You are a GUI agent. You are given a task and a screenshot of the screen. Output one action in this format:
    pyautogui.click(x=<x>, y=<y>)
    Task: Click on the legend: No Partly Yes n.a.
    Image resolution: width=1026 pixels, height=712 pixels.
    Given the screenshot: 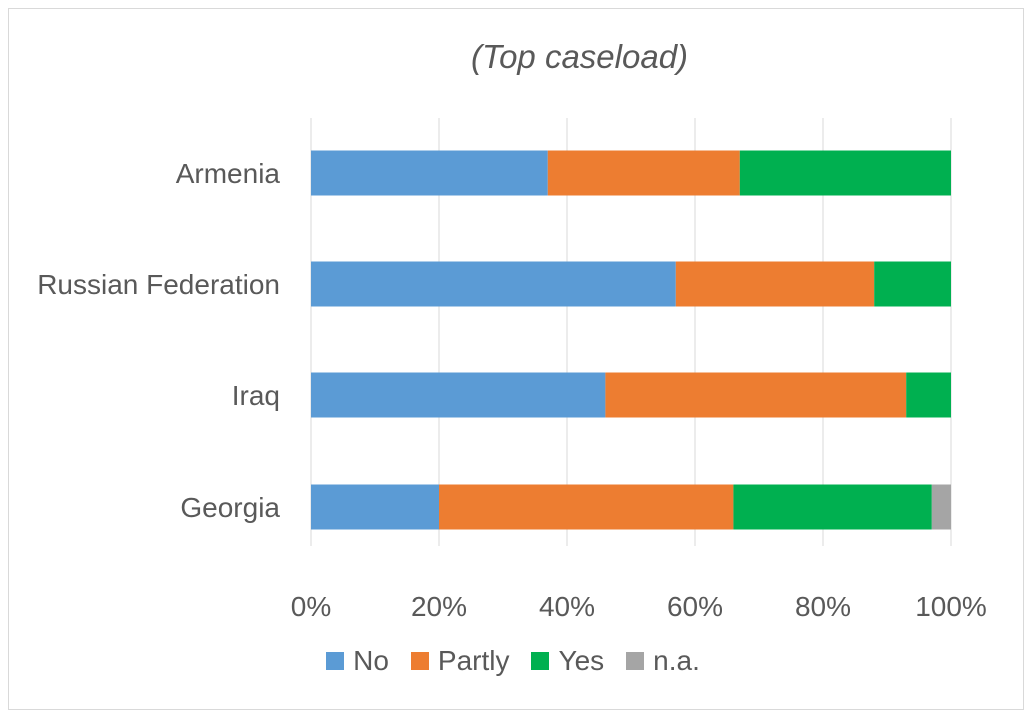 What is the action you would take?
    pyautogui.click(x=513, y=661)
    